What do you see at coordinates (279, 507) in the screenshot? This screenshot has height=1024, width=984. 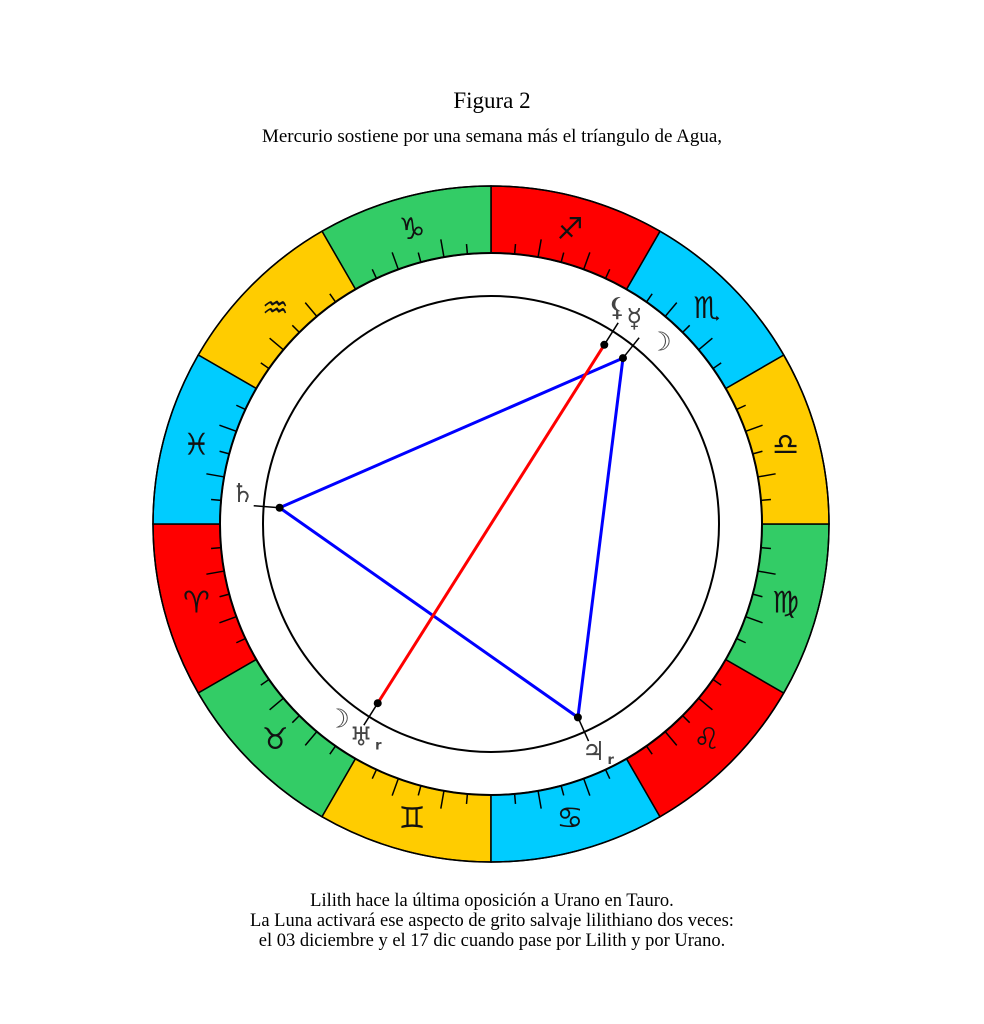 I see `saturn-point` at bounding box center [279, 507].